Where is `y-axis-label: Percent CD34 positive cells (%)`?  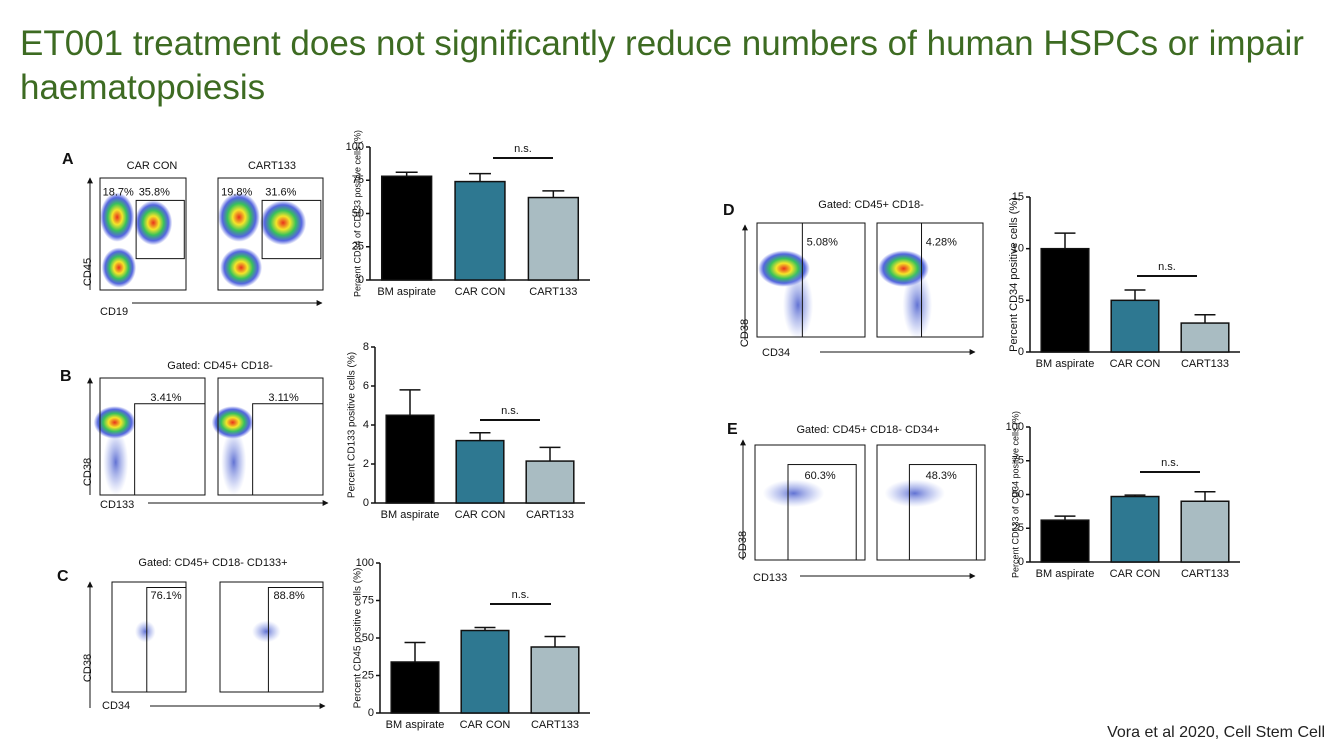
y-axis-label: Percent CD34 positive cells (%) is located at coordinates (1014, 274).